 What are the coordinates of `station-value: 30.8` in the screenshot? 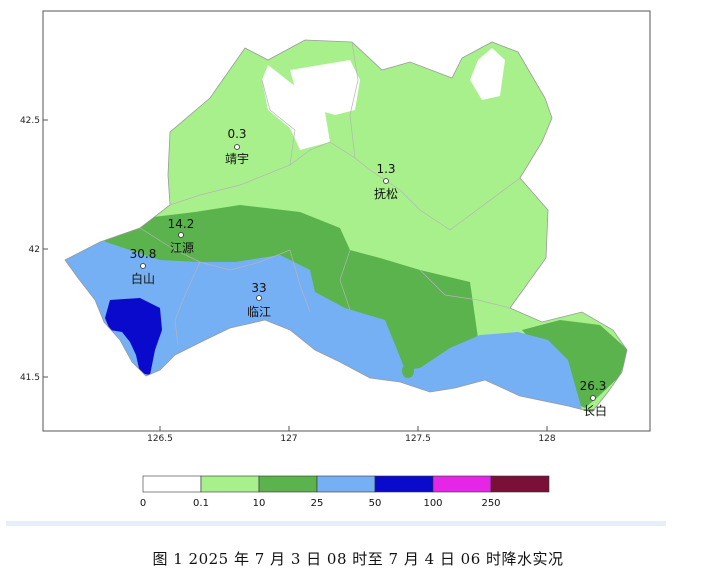 It's located at (143, 254).